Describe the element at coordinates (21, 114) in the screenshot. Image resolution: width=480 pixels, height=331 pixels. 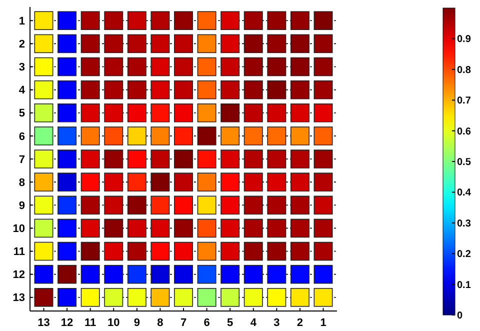
I see `y-tick-label: 5` at that location.